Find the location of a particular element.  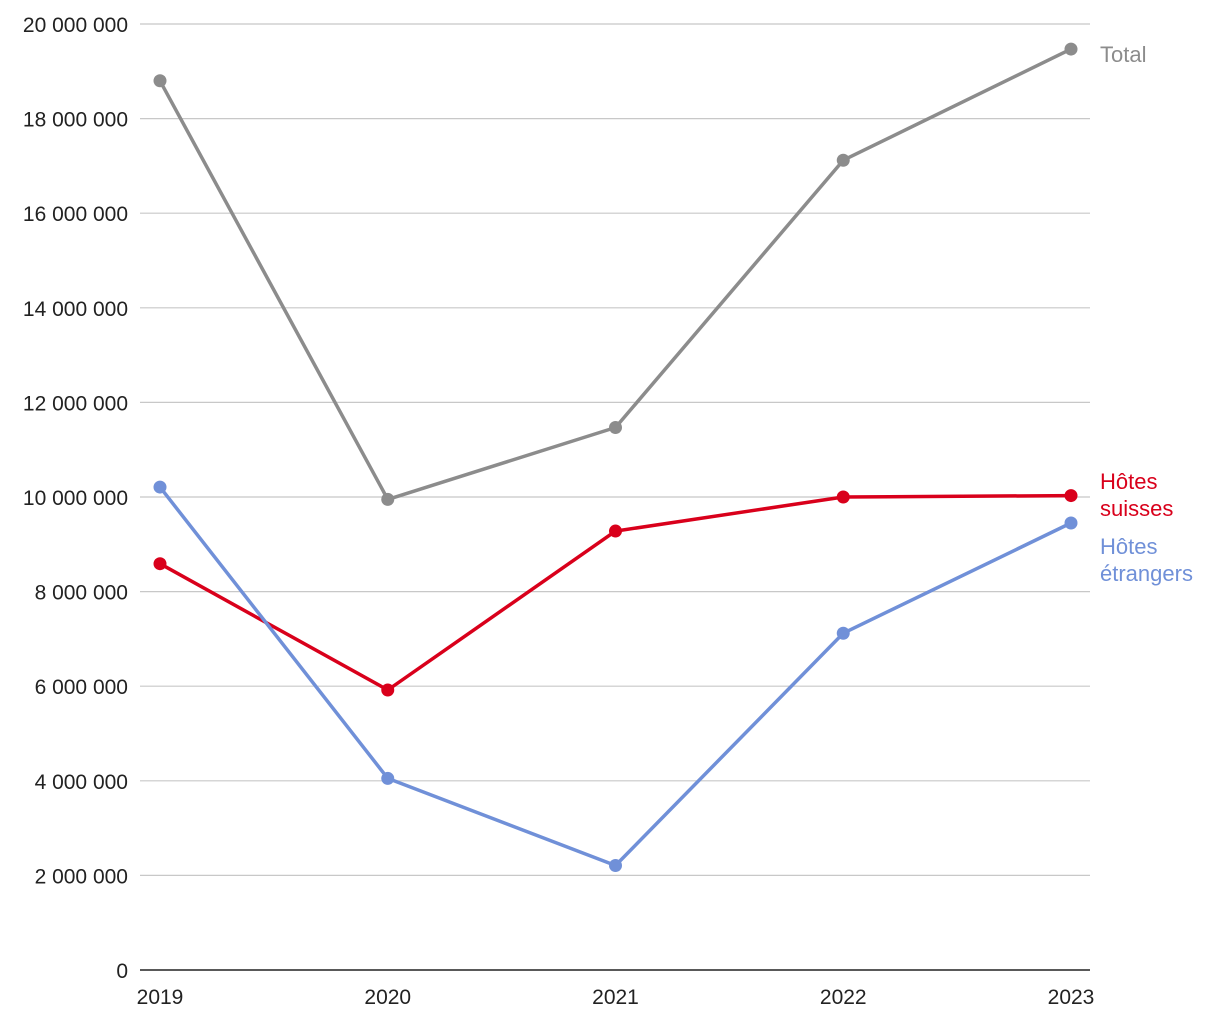

series-label: Total is located at coordinates (1123, 54).